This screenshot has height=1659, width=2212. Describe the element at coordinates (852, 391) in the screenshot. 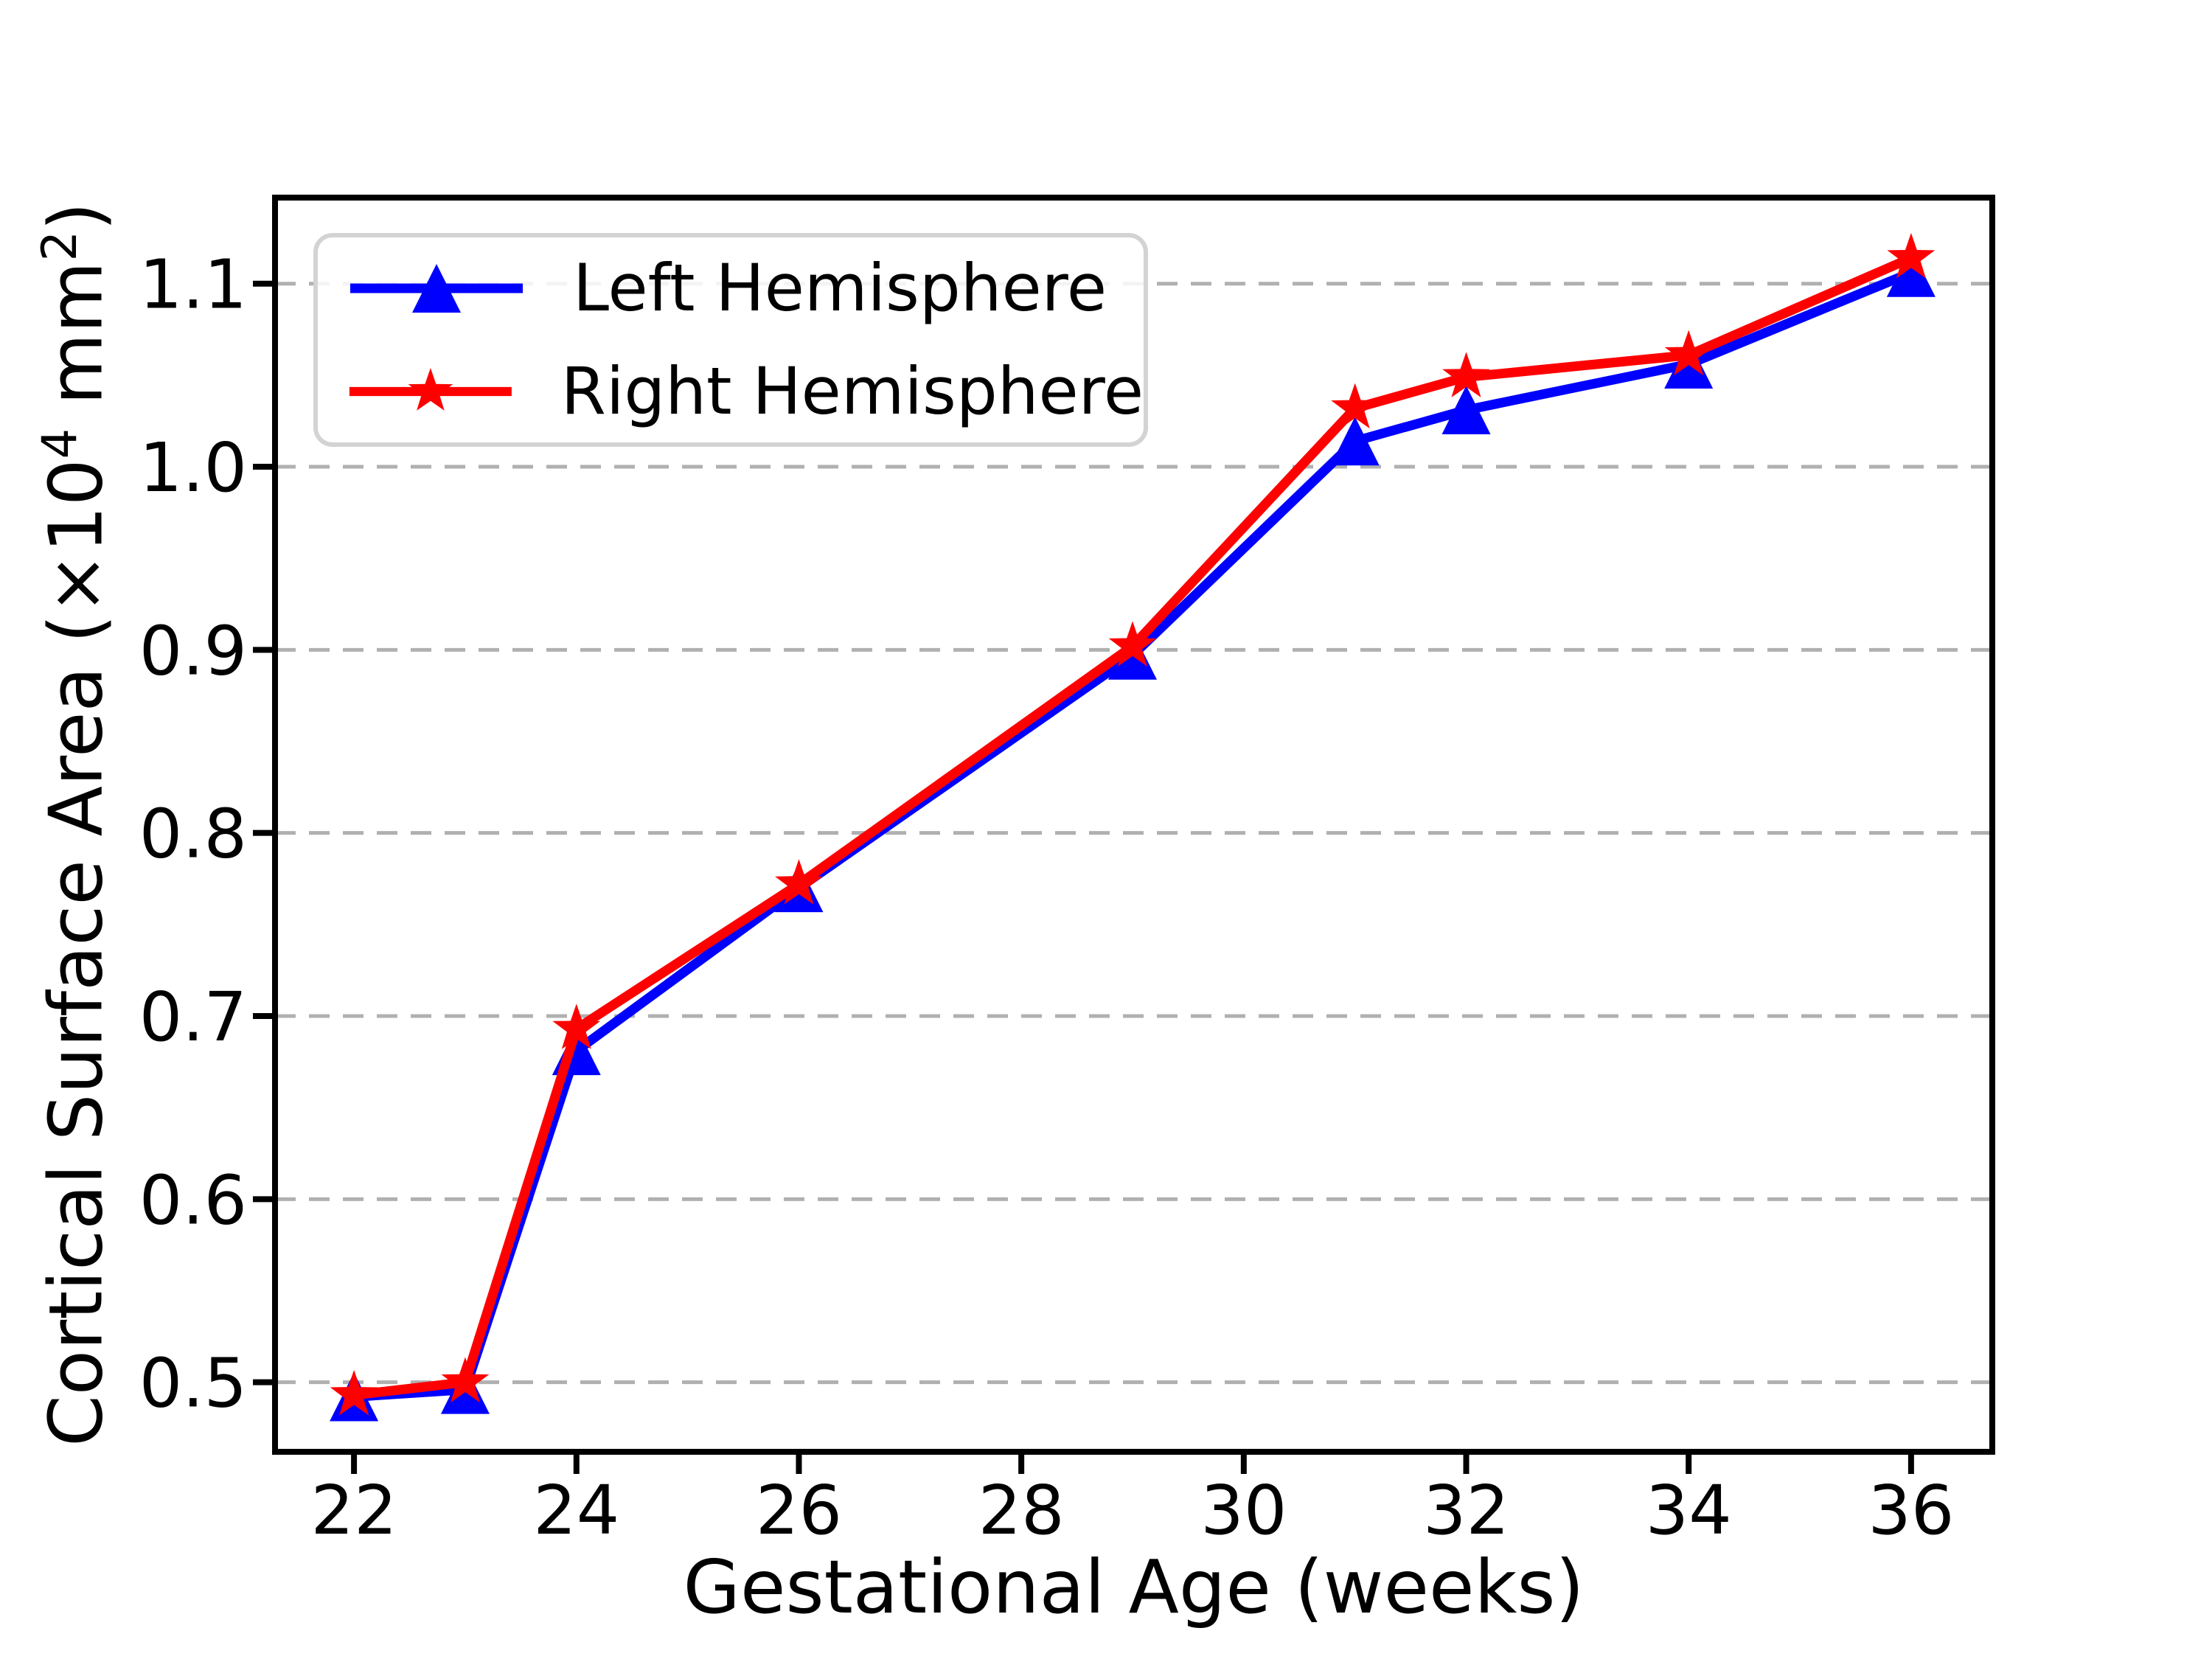

I see `legend-label-right-hemisphere: Right Hemisphere` at that location.